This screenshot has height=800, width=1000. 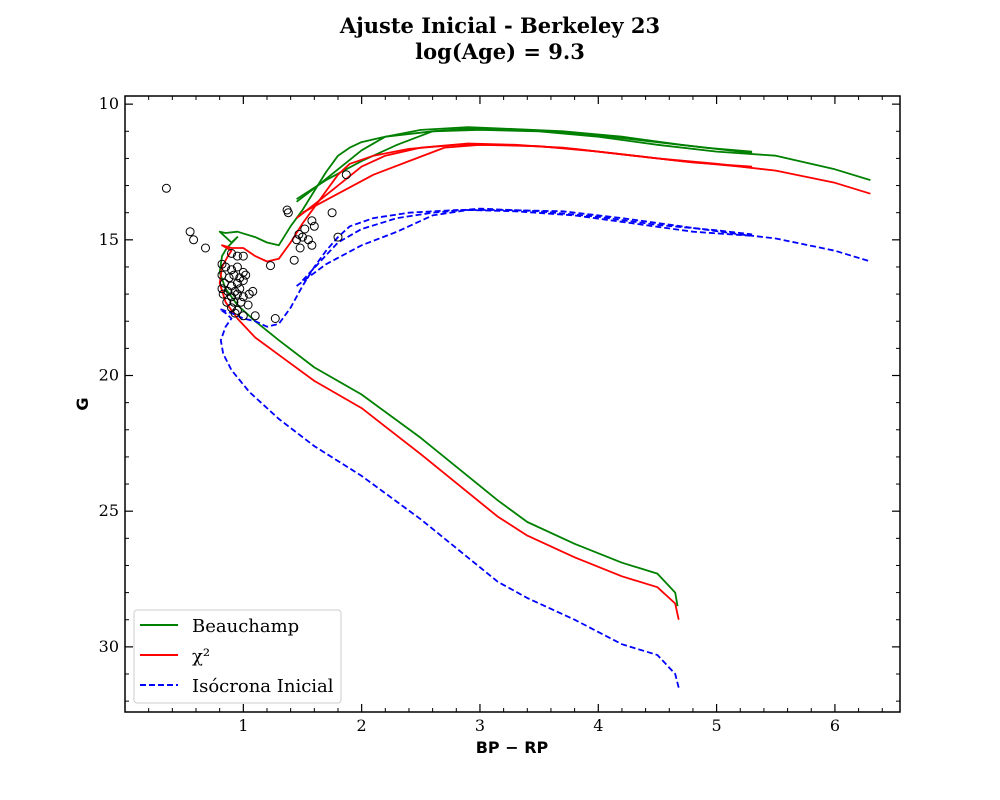 I want to click on legend-label-beauchamp: Beauchamp, so click(x=245, y=626).